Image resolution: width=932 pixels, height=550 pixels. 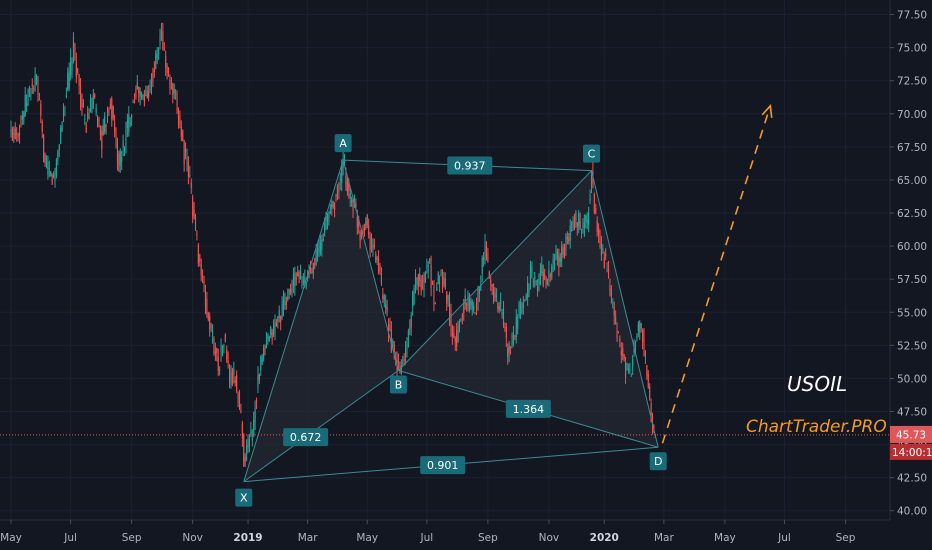 I want to click on y-tick-label: 65.00, so click(x=912, y=181).